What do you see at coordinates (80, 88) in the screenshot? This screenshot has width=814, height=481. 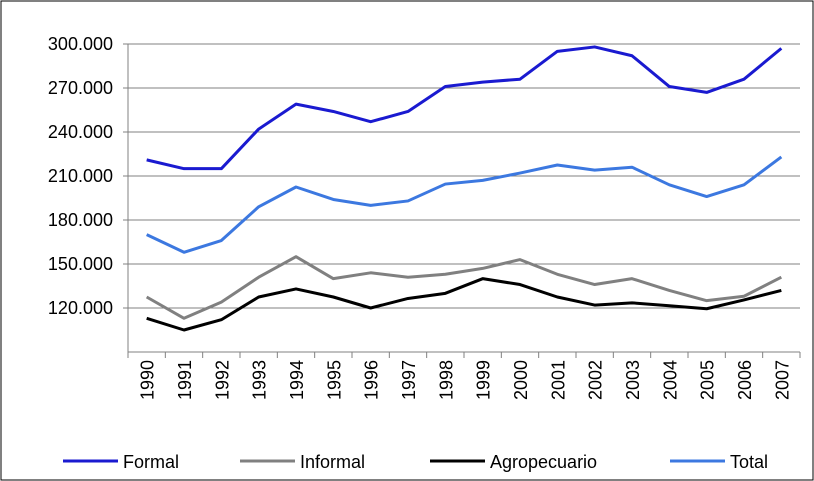 I see `y-tick-label: 270.000` at bounding box center [80, 88].